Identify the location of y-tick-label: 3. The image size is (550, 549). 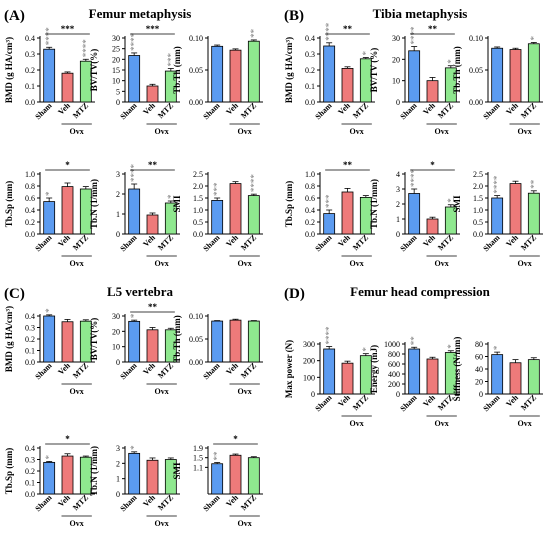
(398, 189).